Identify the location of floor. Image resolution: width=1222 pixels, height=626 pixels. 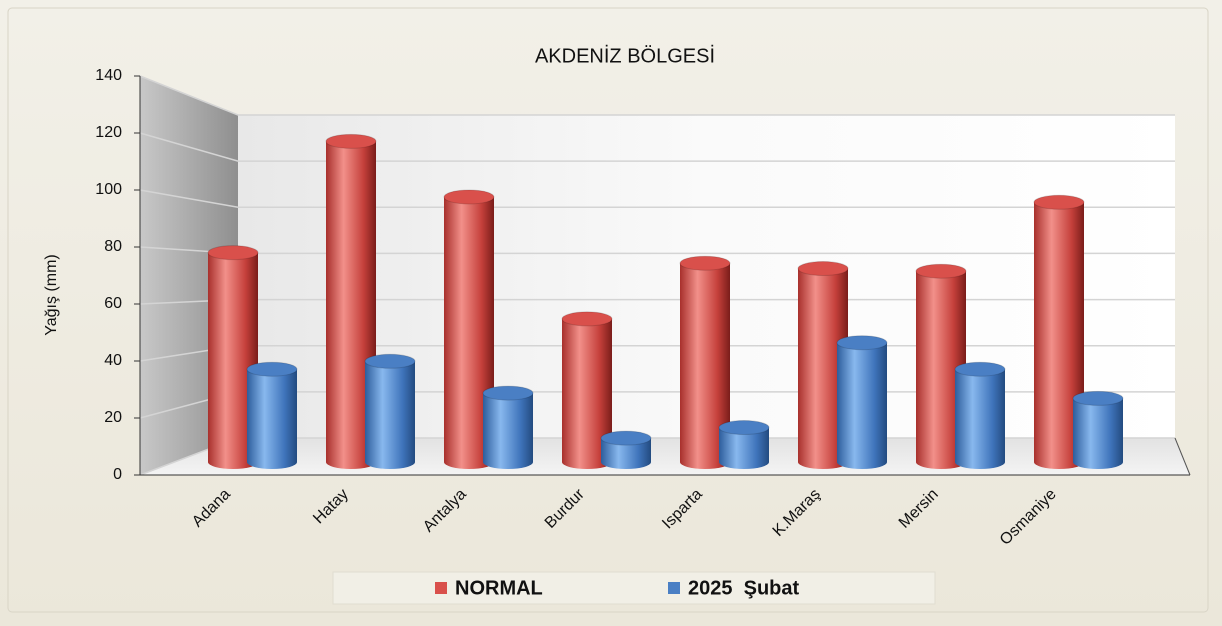
(665, 456).